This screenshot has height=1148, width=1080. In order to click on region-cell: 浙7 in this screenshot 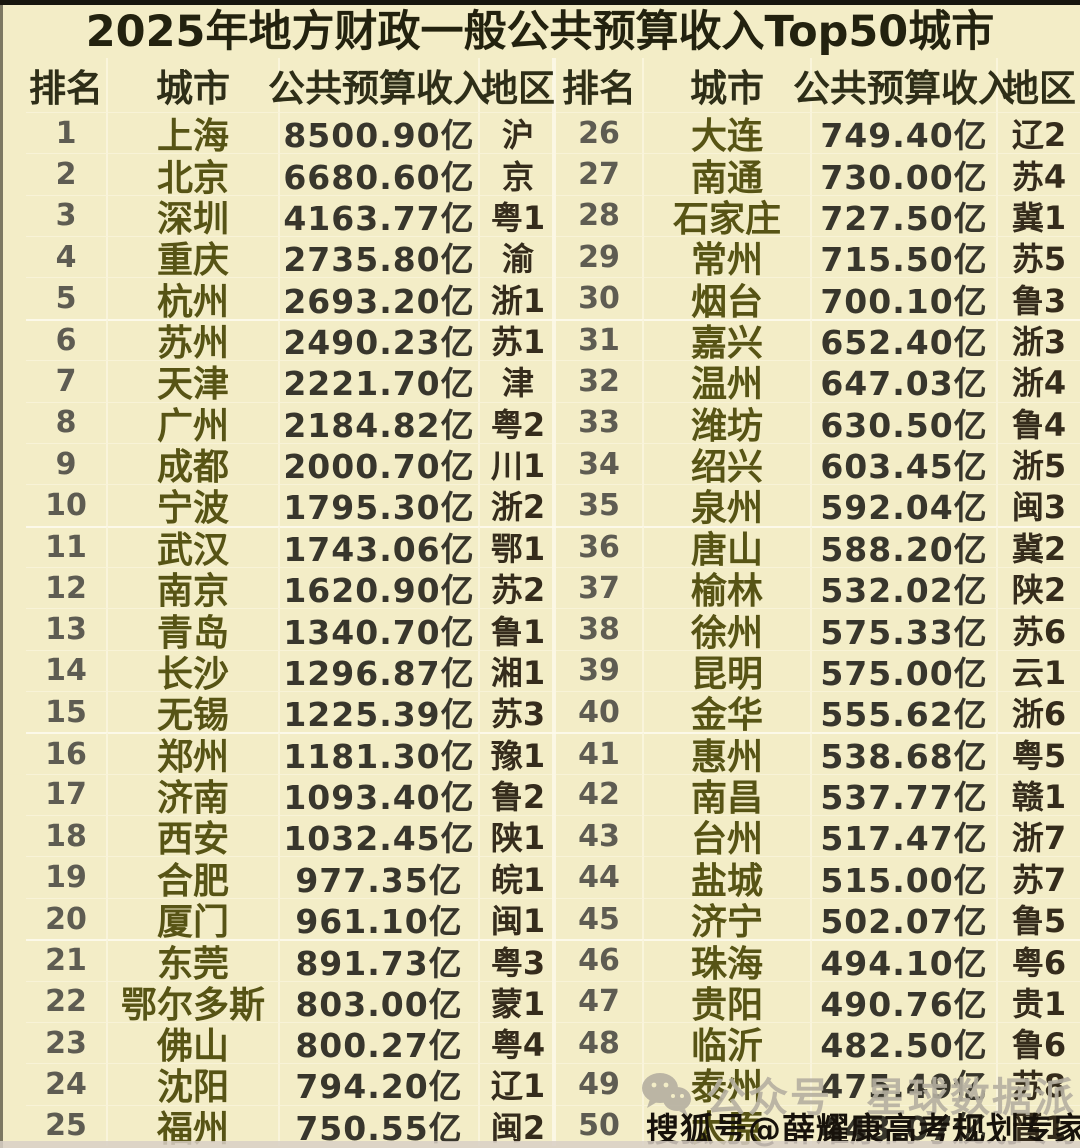, I will do `click(1039, 836)`.